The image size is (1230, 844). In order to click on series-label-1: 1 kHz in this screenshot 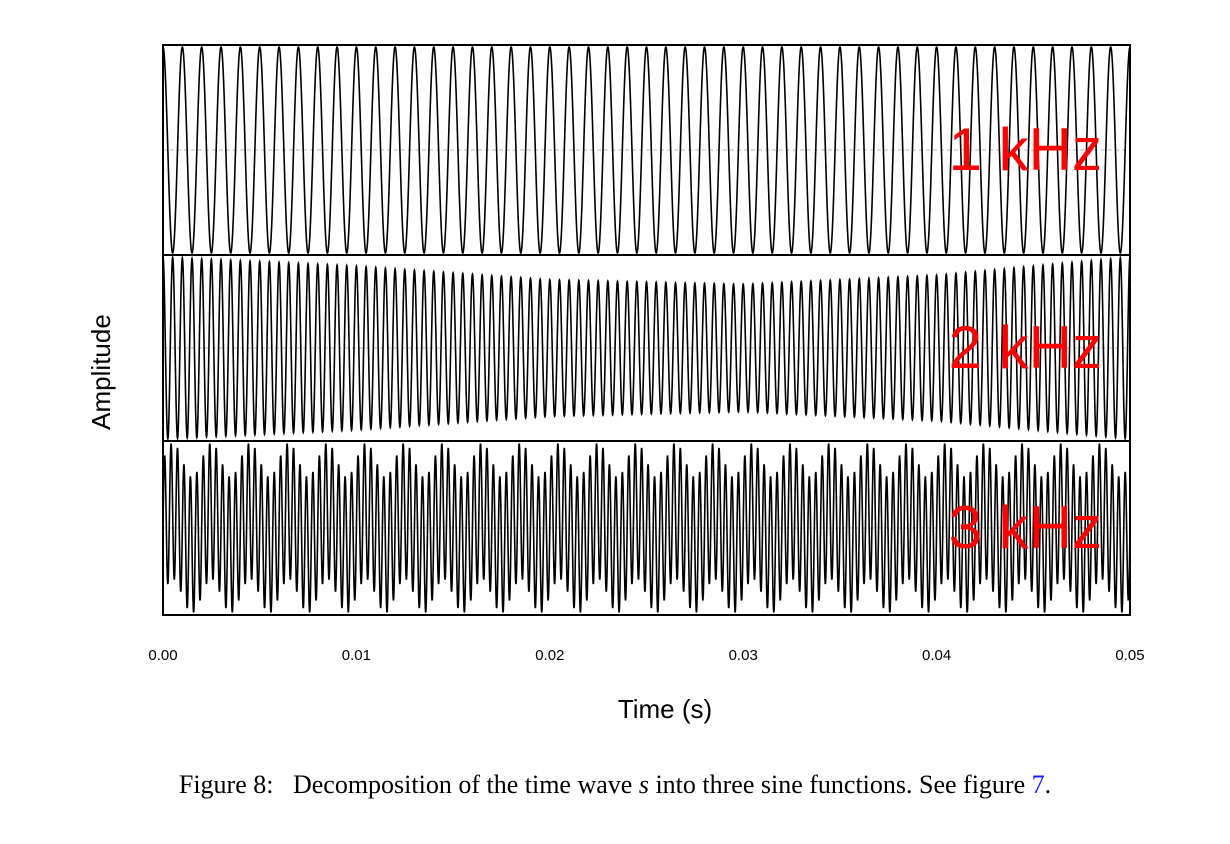, I will do `click(1025, 149)`.